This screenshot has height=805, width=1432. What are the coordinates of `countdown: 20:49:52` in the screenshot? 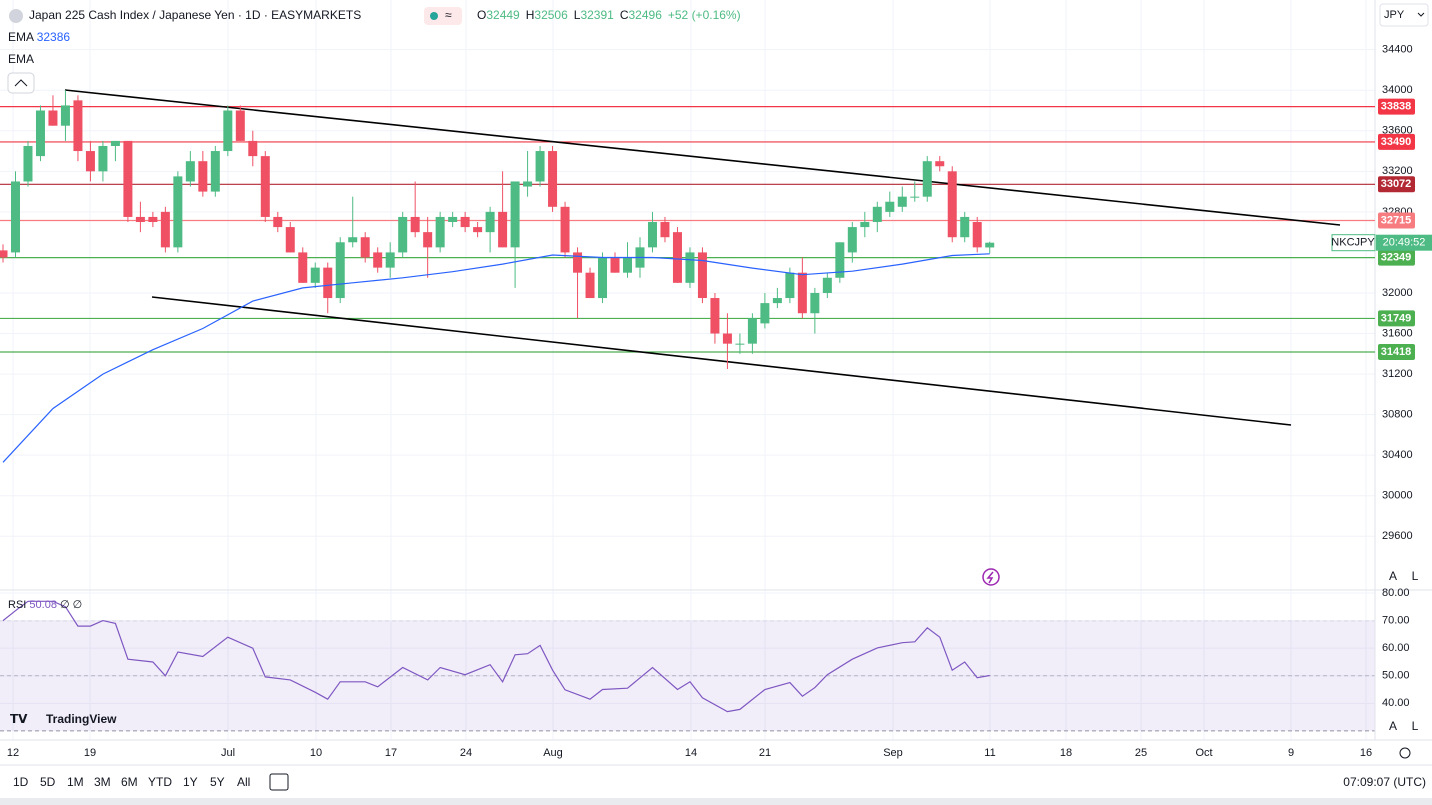 It's located at (1404, 243).